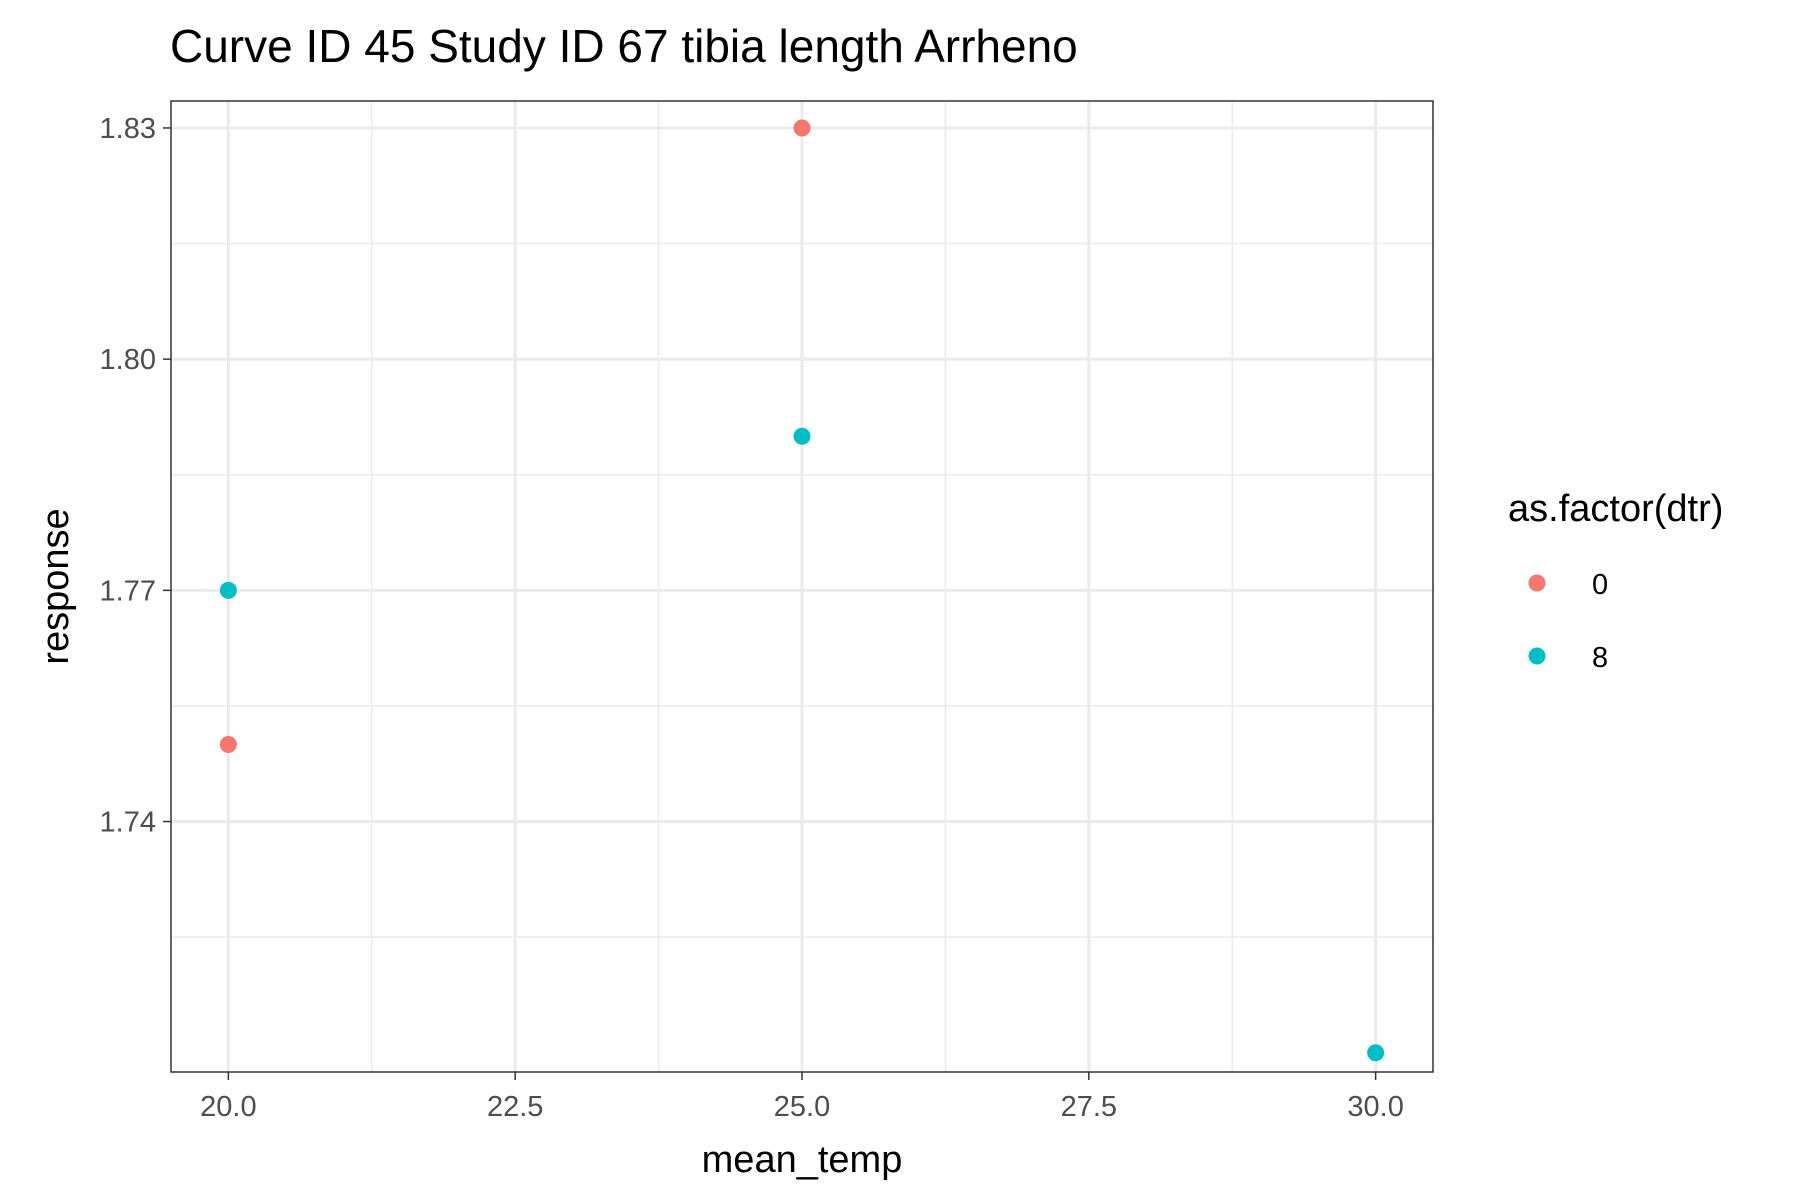  What do you see at coordinates (1615, 509) in the screenshot?
I see `legend-title: as.factor(dtr)` at bounding box center [1615, 509].